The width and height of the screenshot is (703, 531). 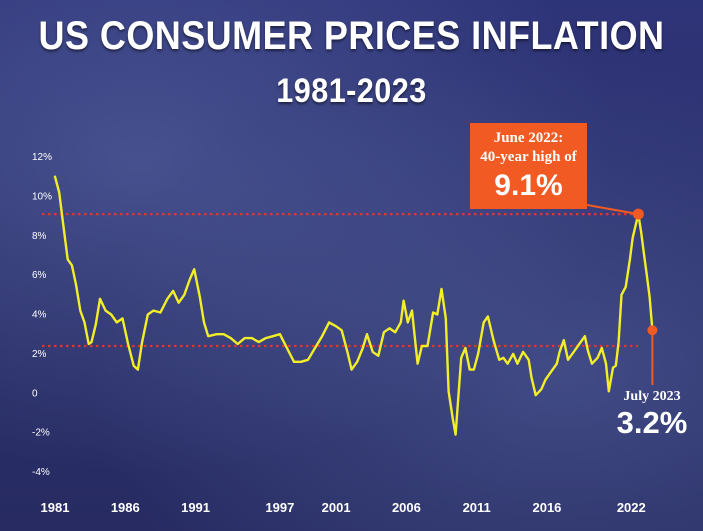 What do you see at coordinates (351, 91) in the screenshot?
I see `chart-subtitle: 1981-2023` at bounding box center [351, 91].